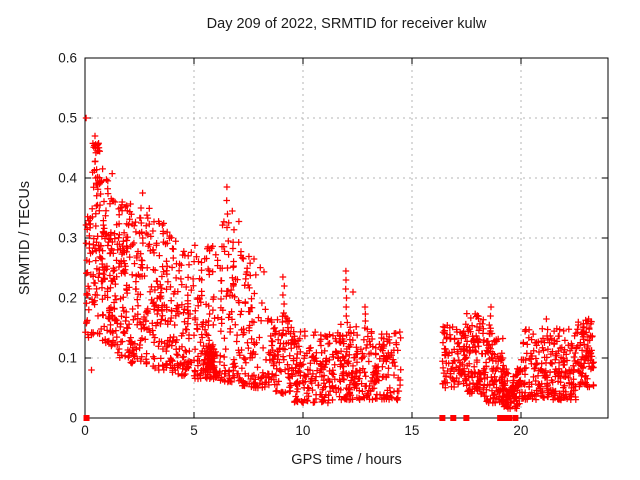 This screenshot has width=640, height=480. I want to click on svg-text: 0.2, so click(67, 298).